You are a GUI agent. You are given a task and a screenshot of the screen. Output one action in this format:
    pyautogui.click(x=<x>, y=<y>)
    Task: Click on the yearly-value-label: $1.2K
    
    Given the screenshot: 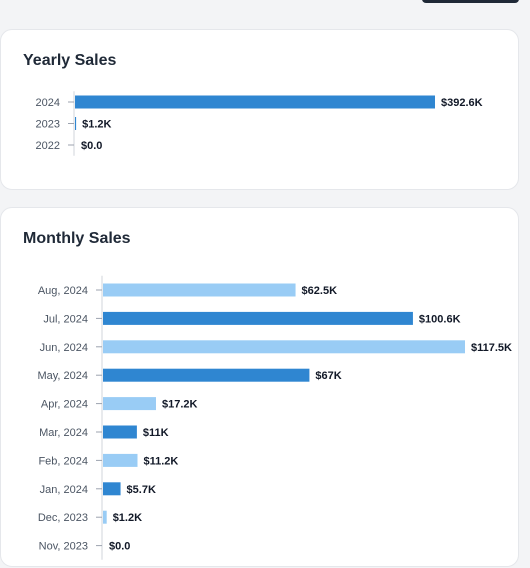 What is the action you would take?
    pyautogui.click(x=96, y=125)
    